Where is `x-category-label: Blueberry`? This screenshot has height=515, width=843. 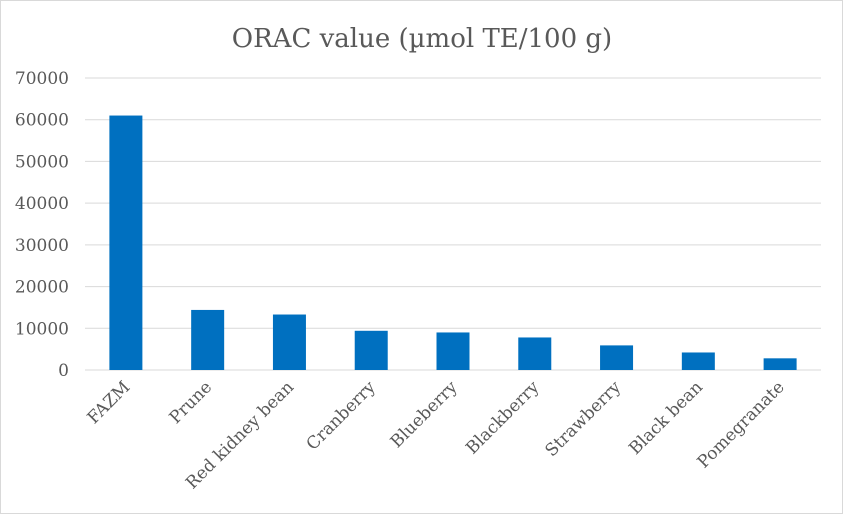
x-category-label: Blueberry is located at coordinates (424, 414).